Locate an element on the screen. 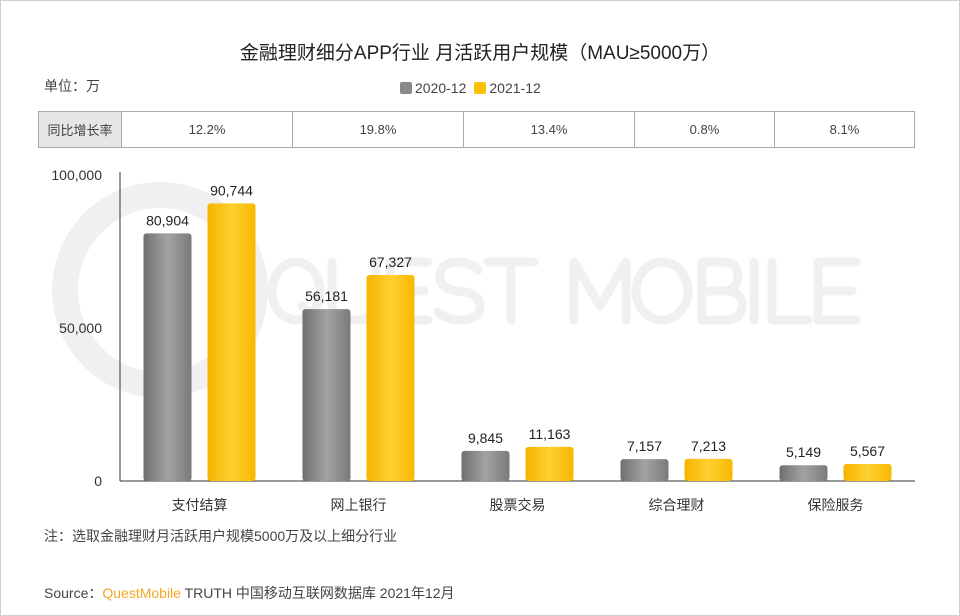  yoy-header: 同比增长率 is located at coordinates (80, 129).